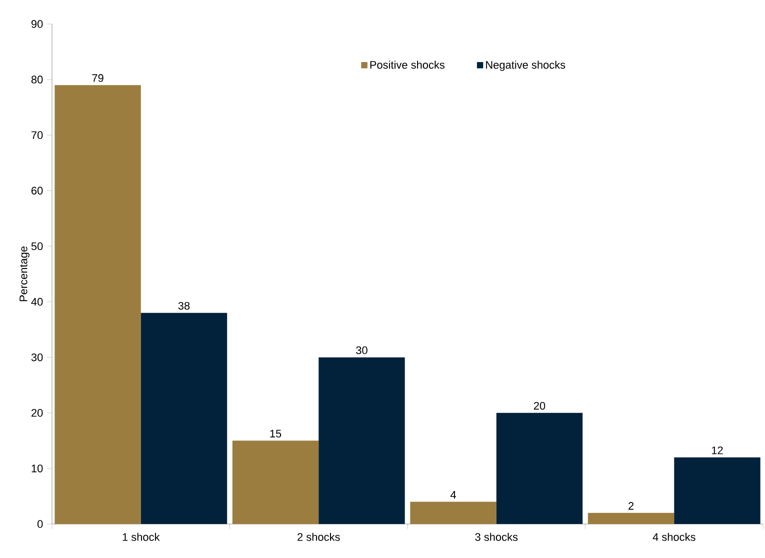 This screenshot has height=558, width=765. What do you see at coordinates (526, 65) in the screenshot?
I see `legend-label: Negative shocks` at bounding box center [526, 65].